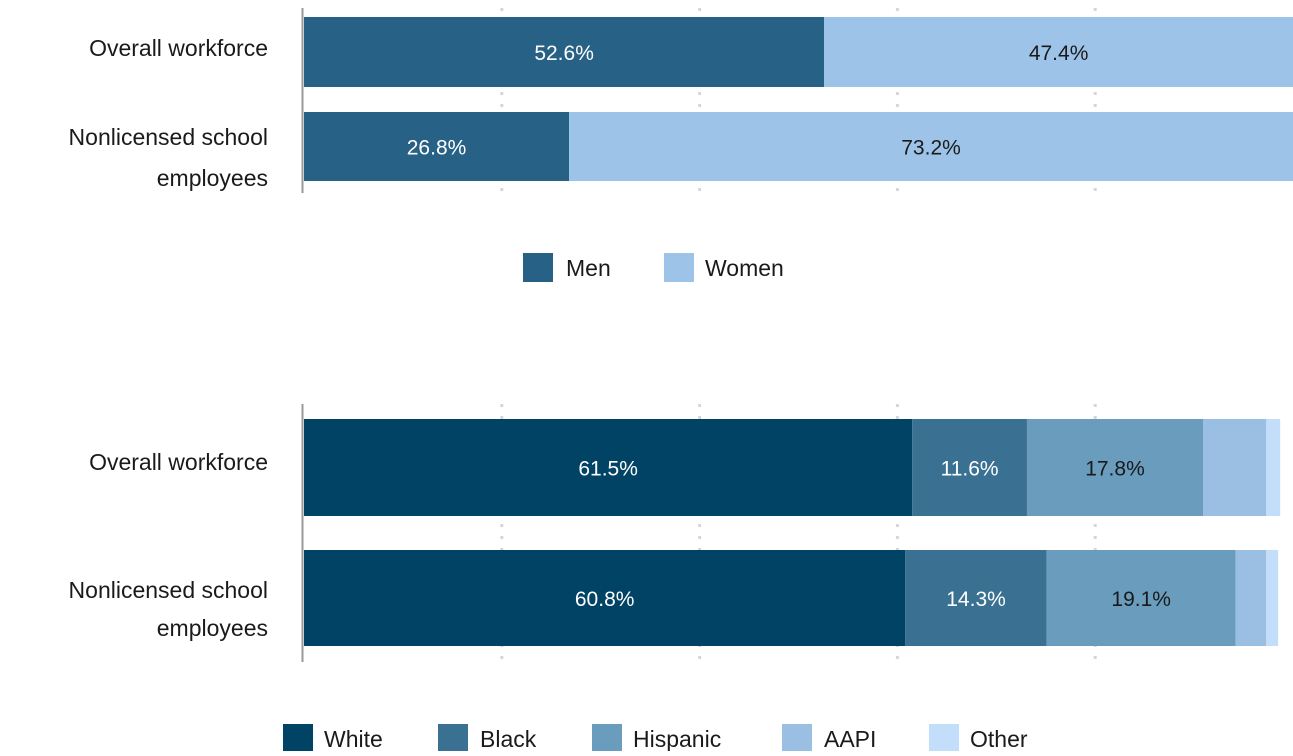  I want to click on bar-men-nonlicensed-school-employees, so click(437, 146).